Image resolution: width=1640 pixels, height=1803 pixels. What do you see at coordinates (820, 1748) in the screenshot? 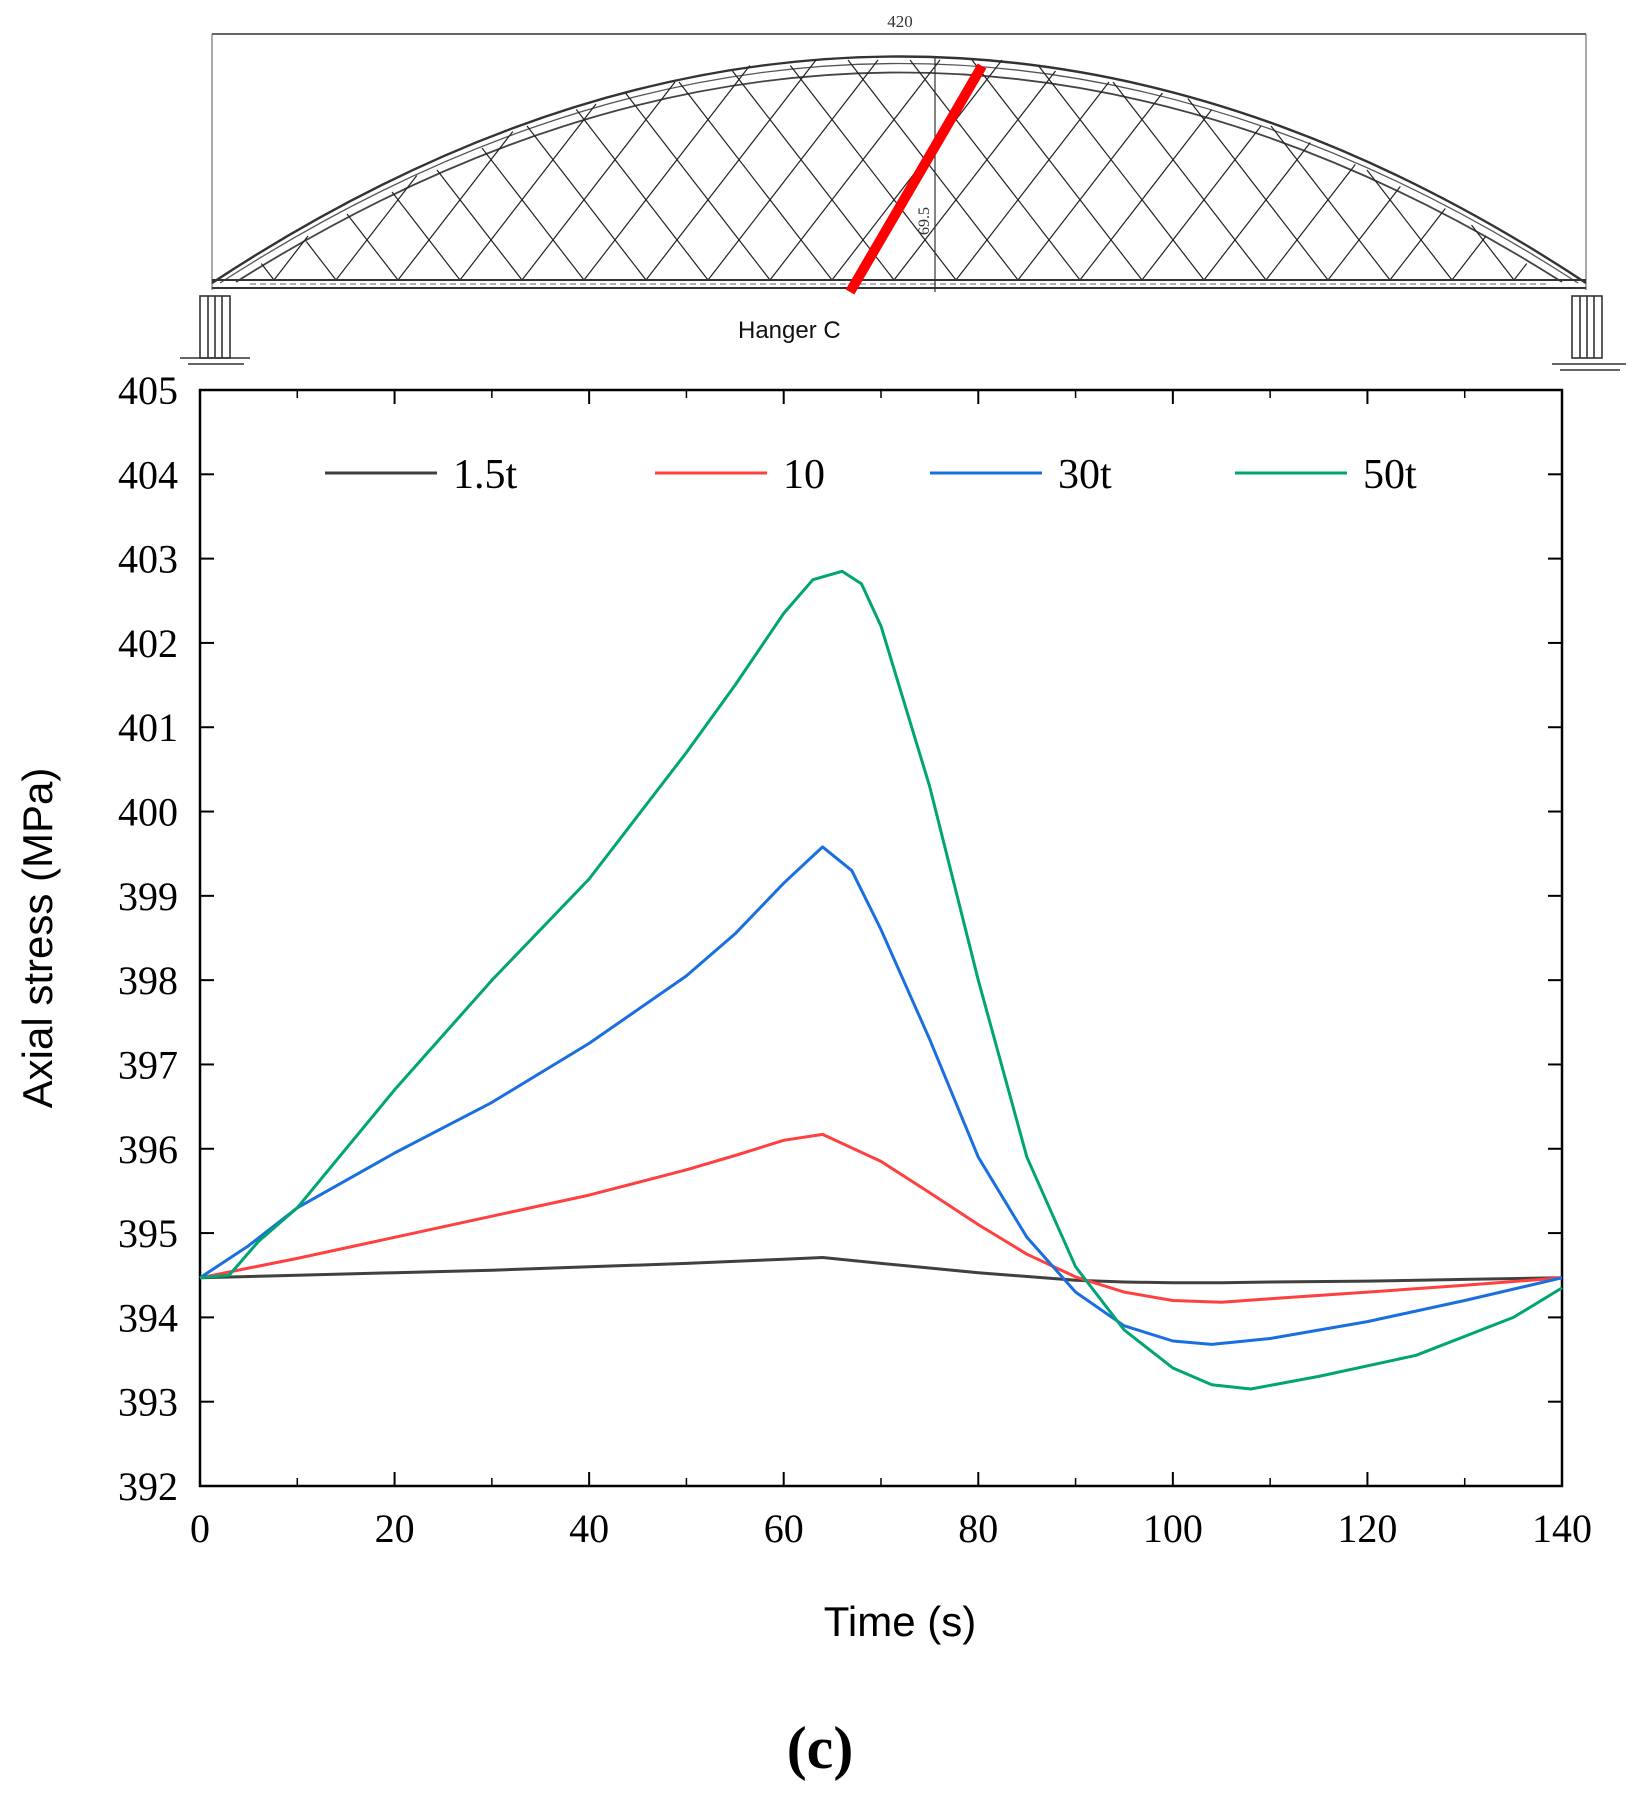
I see `panel-label: (c)` at bounding box center [820, 1748].